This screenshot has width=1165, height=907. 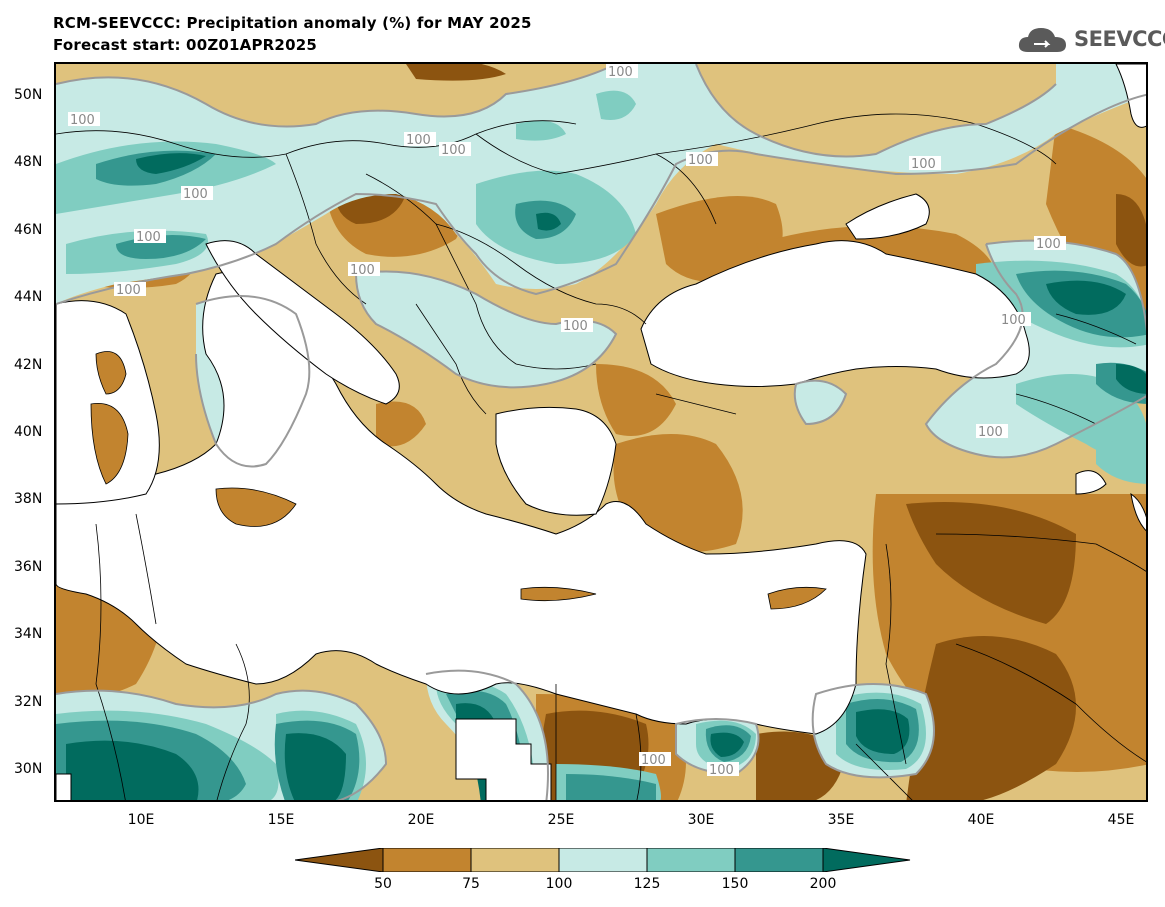 I want to click on lat-label: 50N, so click(x=28, y=95).